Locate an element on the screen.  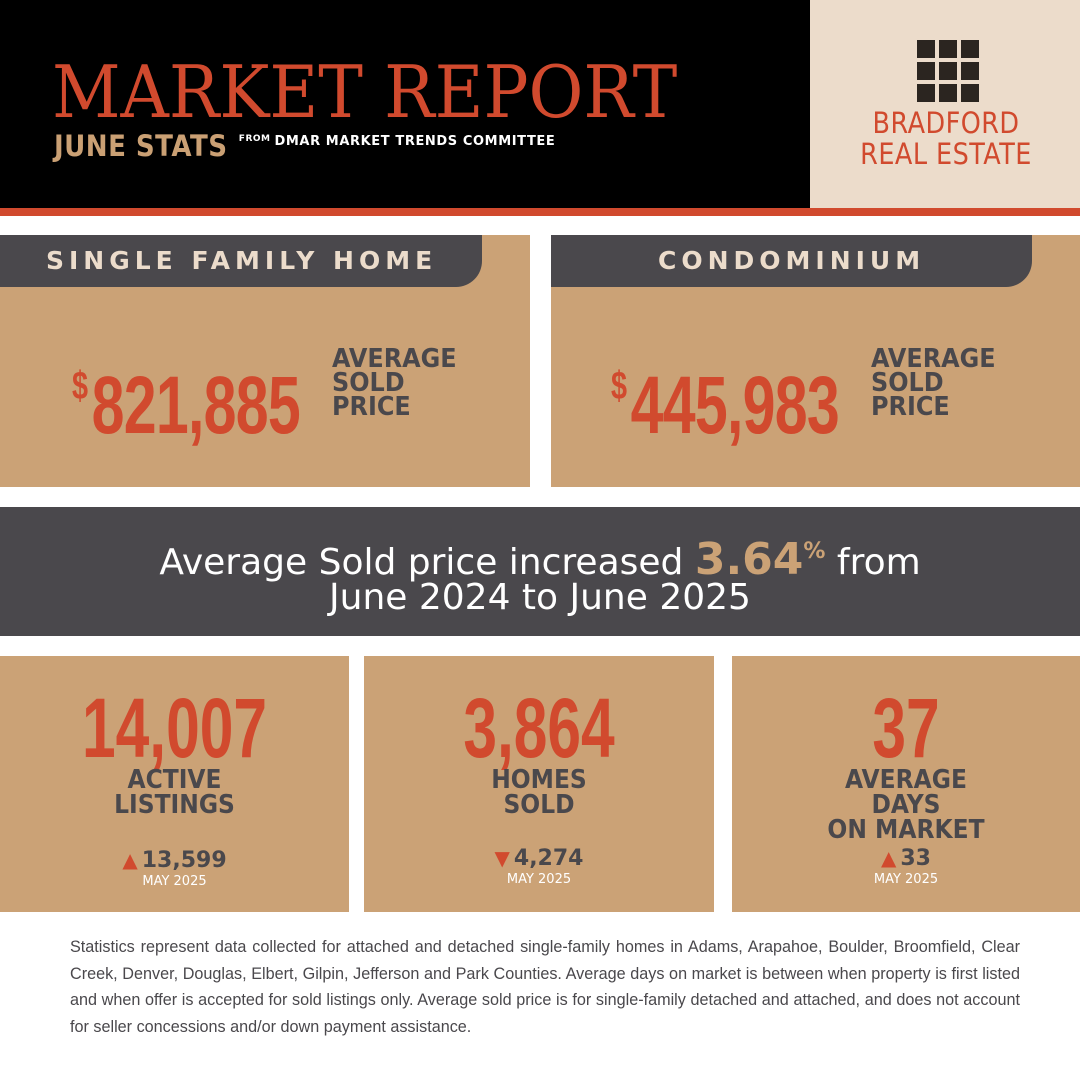
homes-sold-card: 3,864 HOMES SOLD ▼ 4,274 MAY 2025 is located at coordinates (539, 784).